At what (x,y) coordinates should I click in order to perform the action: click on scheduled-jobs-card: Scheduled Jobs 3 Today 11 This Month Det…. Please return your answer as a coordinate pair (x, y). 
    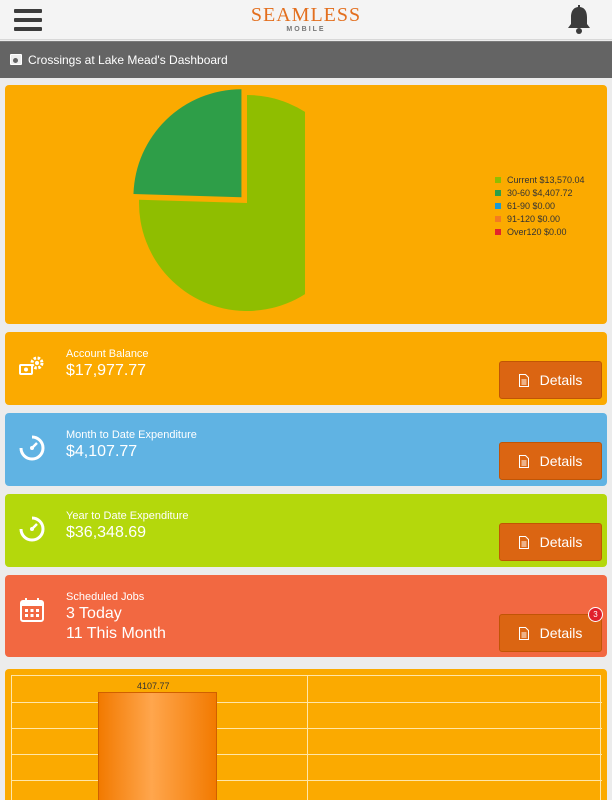
    Looking at the image, I should click on (306, 616).